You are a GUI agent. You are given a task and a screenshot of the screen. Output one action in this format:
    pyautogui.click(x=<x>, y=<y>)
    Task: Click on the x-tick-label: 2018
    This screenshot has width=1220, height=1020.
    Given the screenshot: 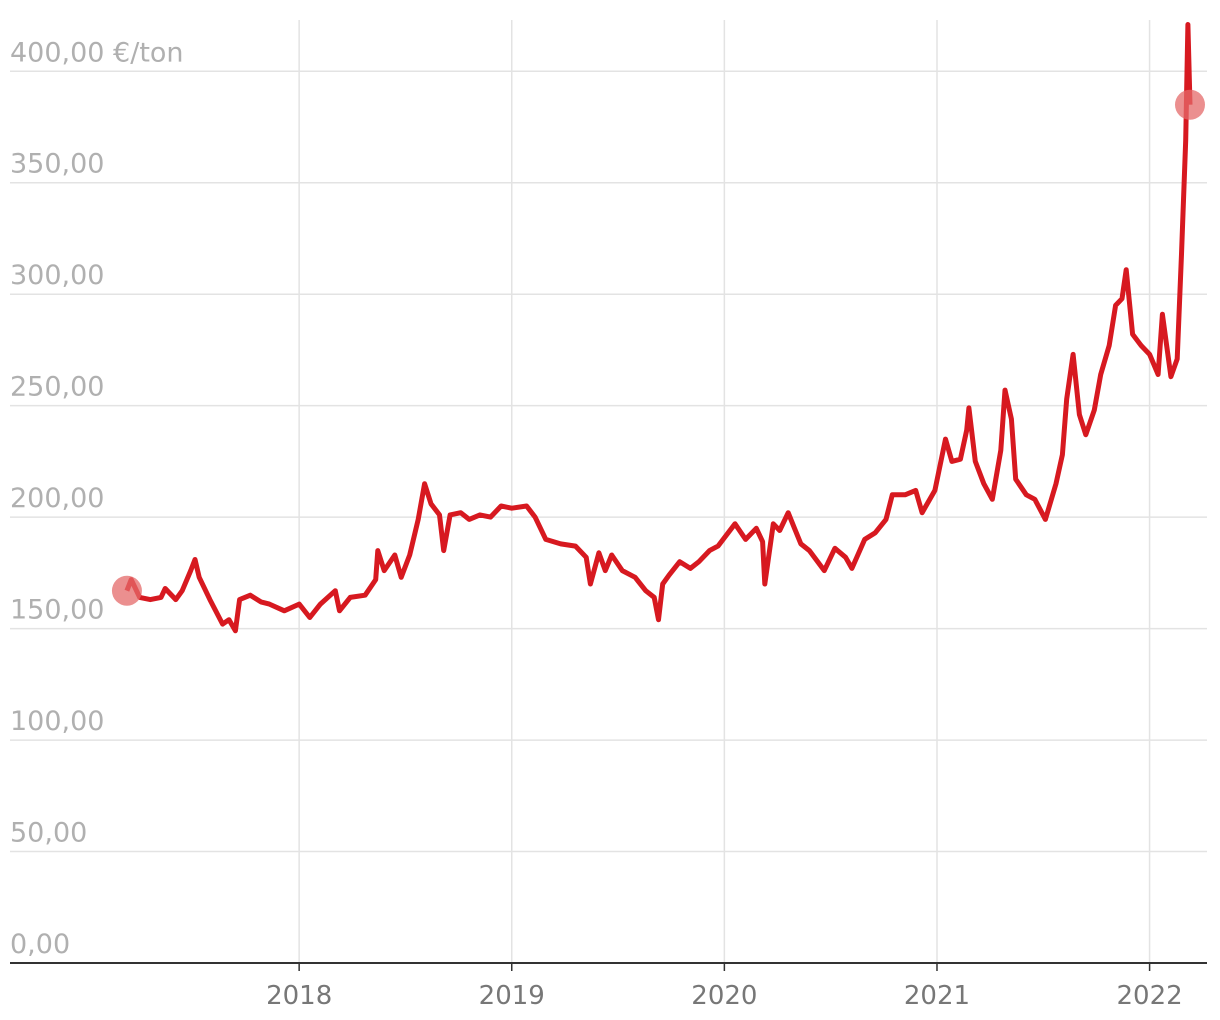 What is the action you would take?
    pyautogui.click(x=299, y=996)
    